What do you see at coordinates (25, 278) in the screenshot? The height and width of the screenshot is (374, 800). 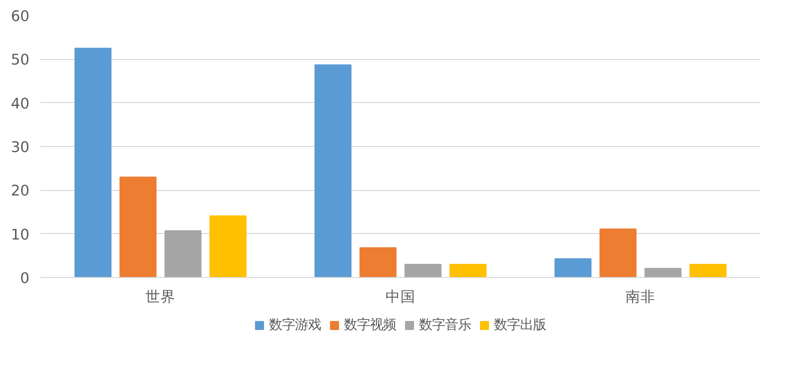 I see `y-tick-label: 0` at bounding box center [25, 278].